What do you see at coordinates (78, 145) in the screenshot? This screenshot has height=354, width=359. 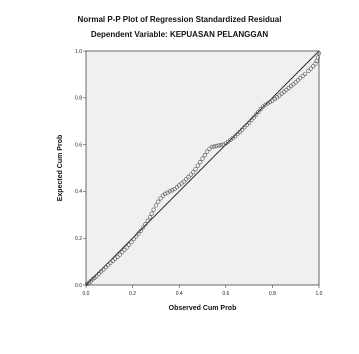 I see `y-tick-label: 0.6` at bounding box center [78, 145].